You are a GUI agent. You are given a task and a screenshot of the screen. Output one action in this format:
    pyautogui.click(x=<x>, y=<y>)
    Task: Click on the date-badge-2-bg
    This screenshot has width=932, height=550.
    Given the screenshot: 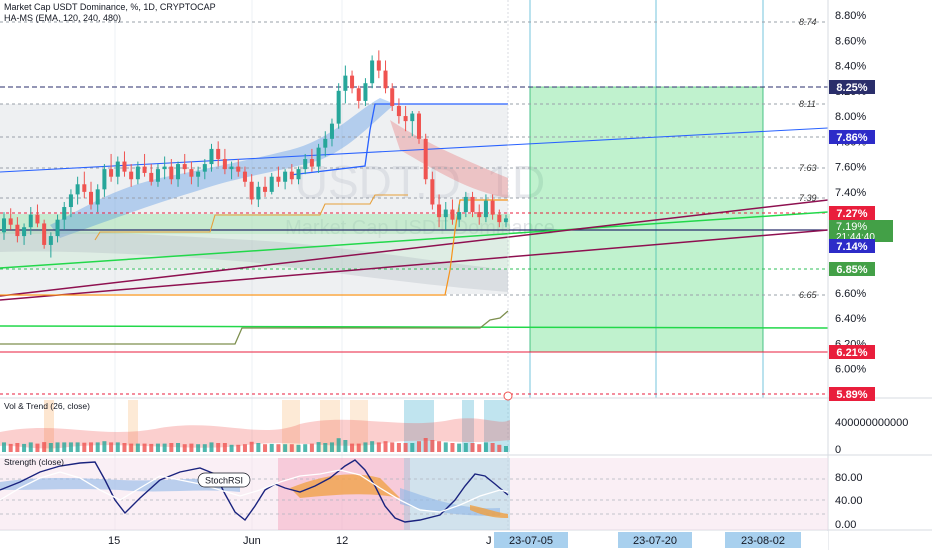 What is the action you would take?
    pyautogui.click(x=655, y=540)
    